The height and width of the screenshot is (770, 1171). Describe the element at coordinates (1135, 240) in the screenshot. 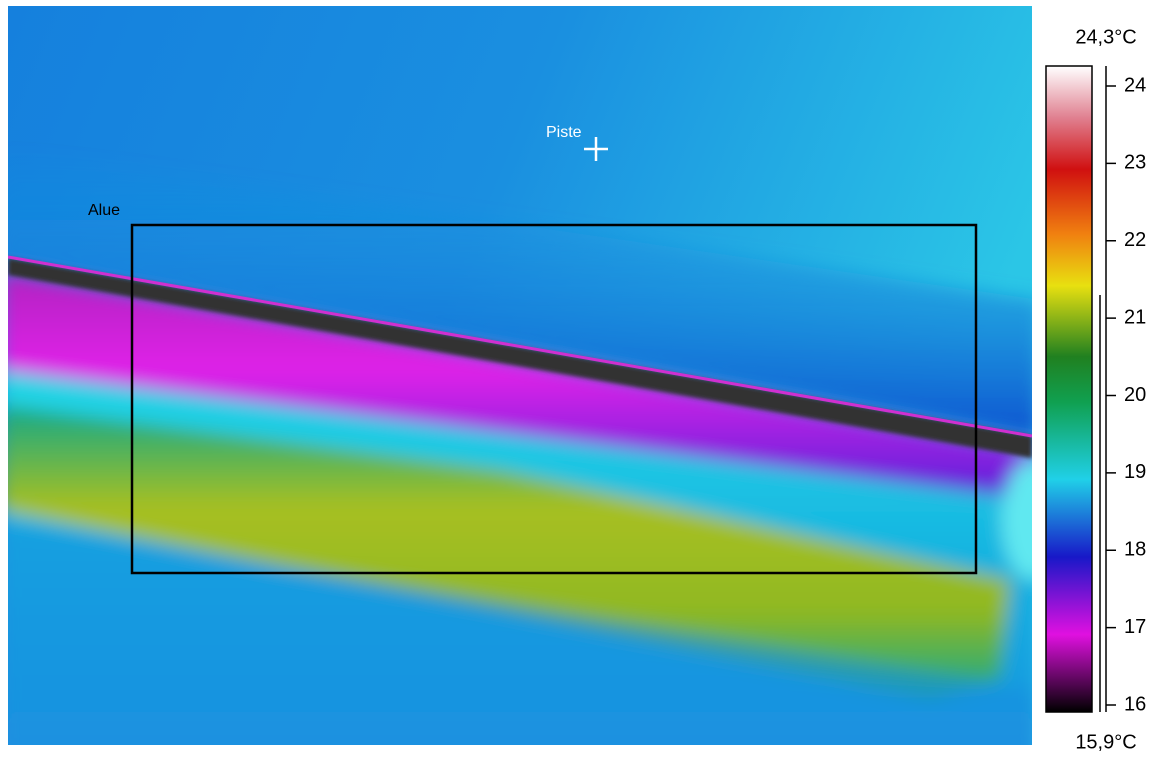

I see `tick-label: 22` at that location.